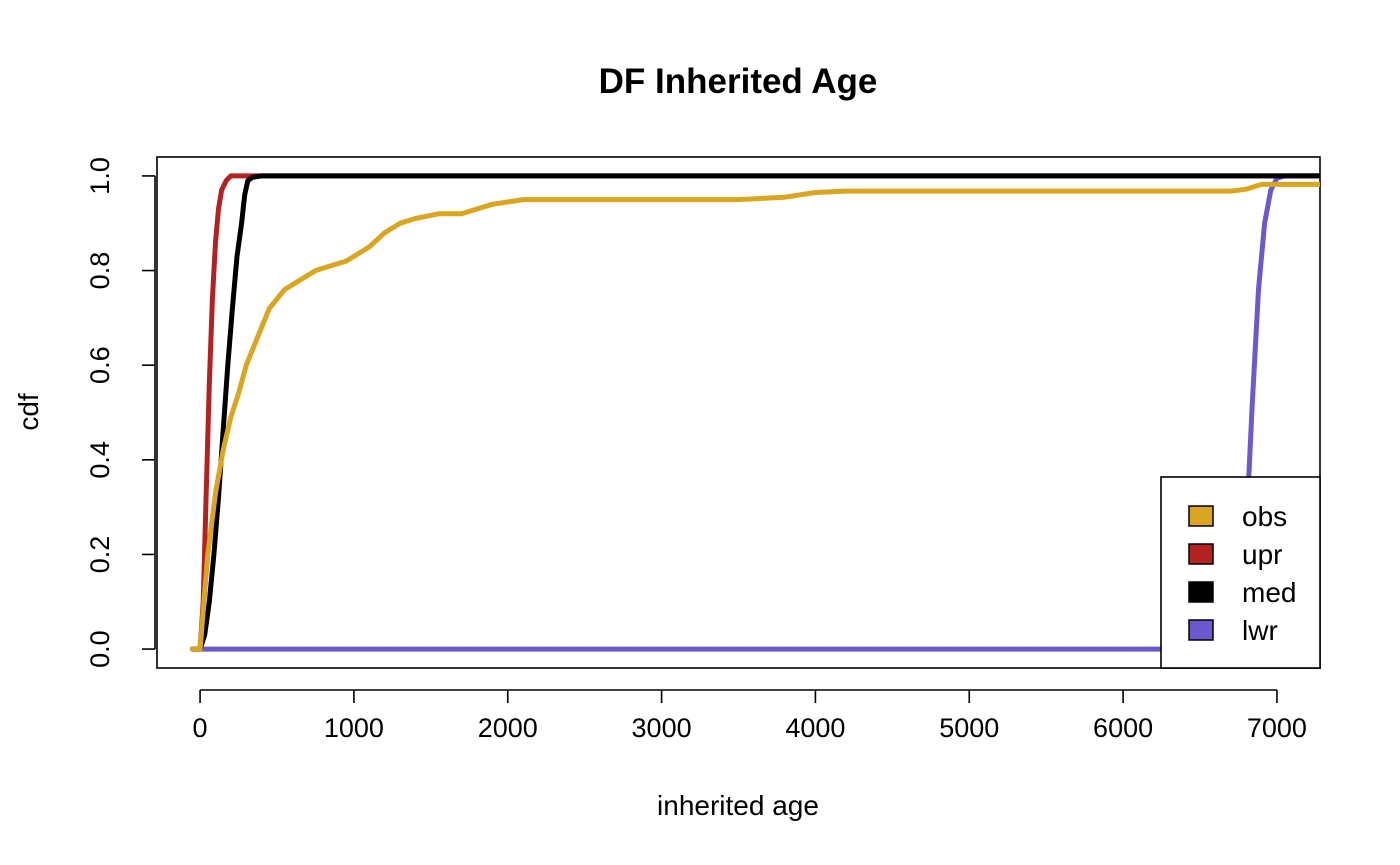 The image size is (1400, 865). I want to click on x-tick-label: 0, so click(200, 728).